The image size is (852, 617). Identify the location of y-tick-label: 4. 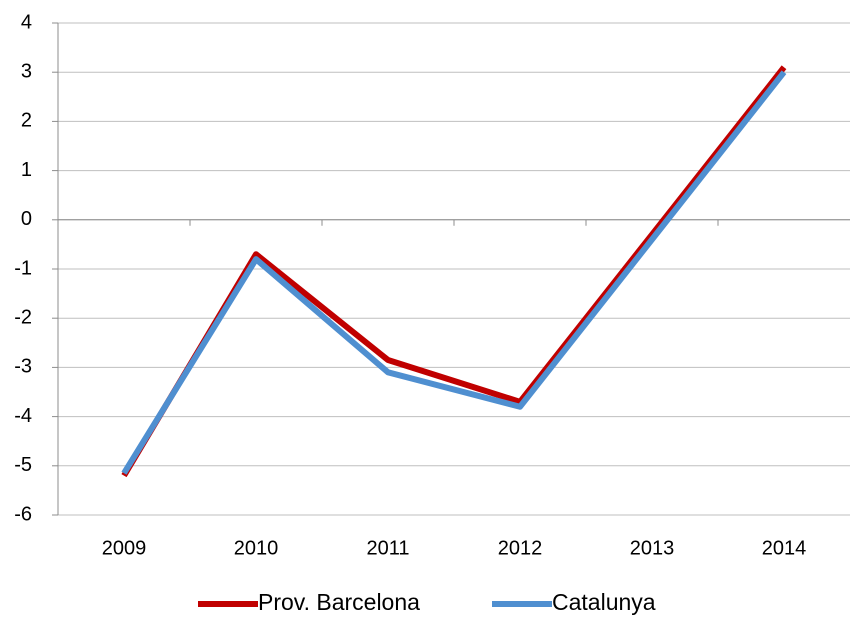
(26, 22).